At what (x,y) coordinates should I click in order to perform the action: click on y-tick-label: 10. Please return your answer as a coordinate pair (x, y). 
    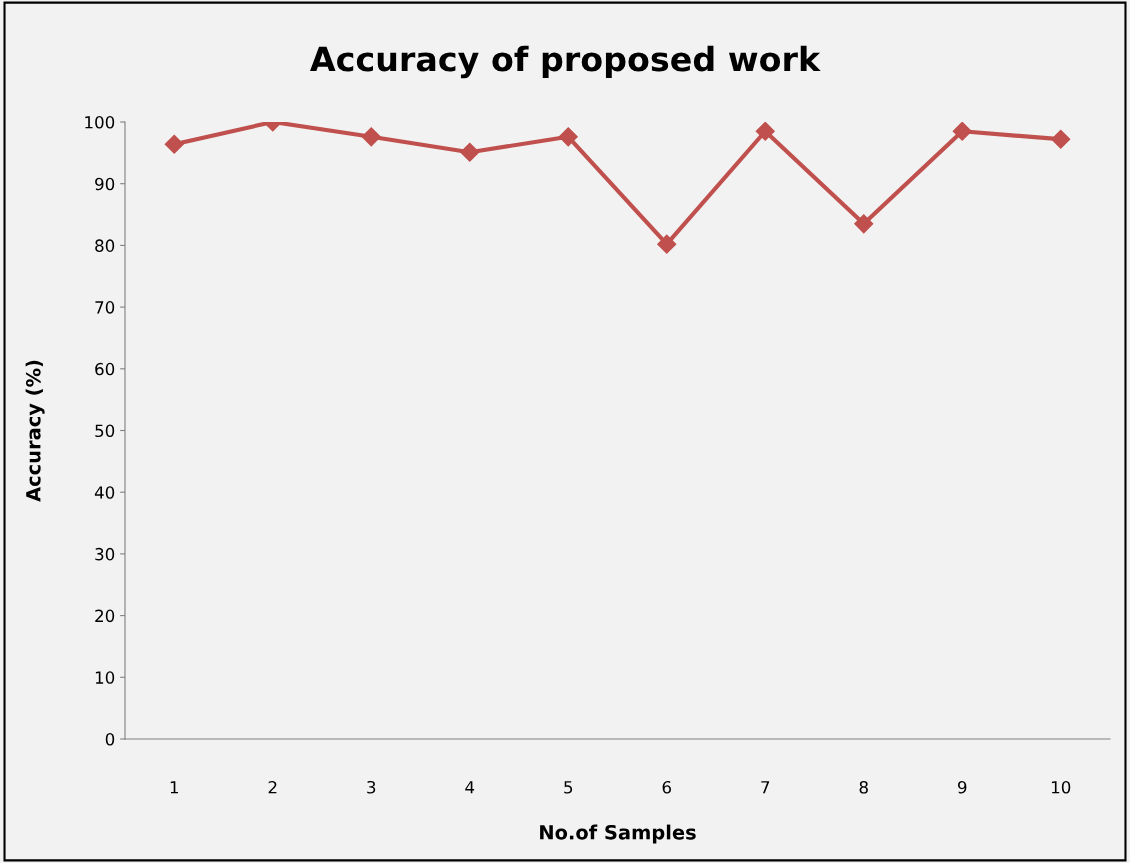
    Looking at the image, I should click on (105, 677).